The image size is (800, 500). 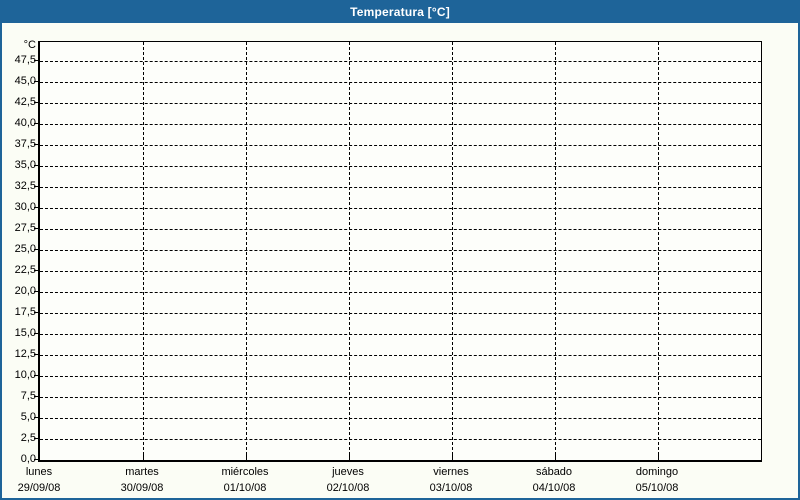 What do you see at coordinates (25, 354) in the screenshot?
I see `y-axis-tick-label: 12,5` at bounding box center [25, 354].